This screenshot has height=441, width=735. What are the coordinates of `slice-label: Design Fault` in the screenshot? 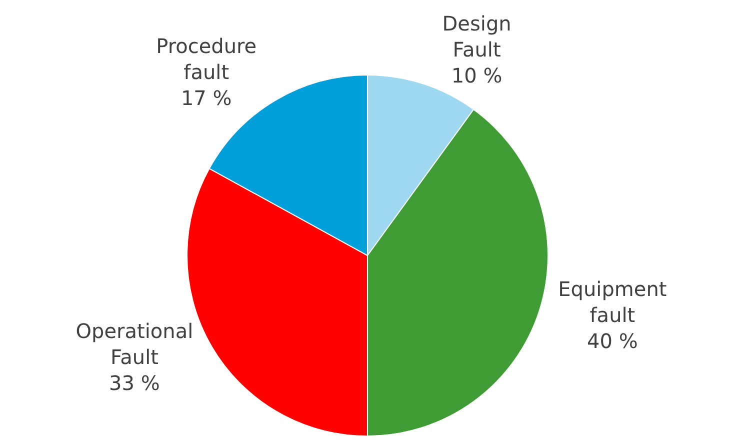 It's located at (477, 36).